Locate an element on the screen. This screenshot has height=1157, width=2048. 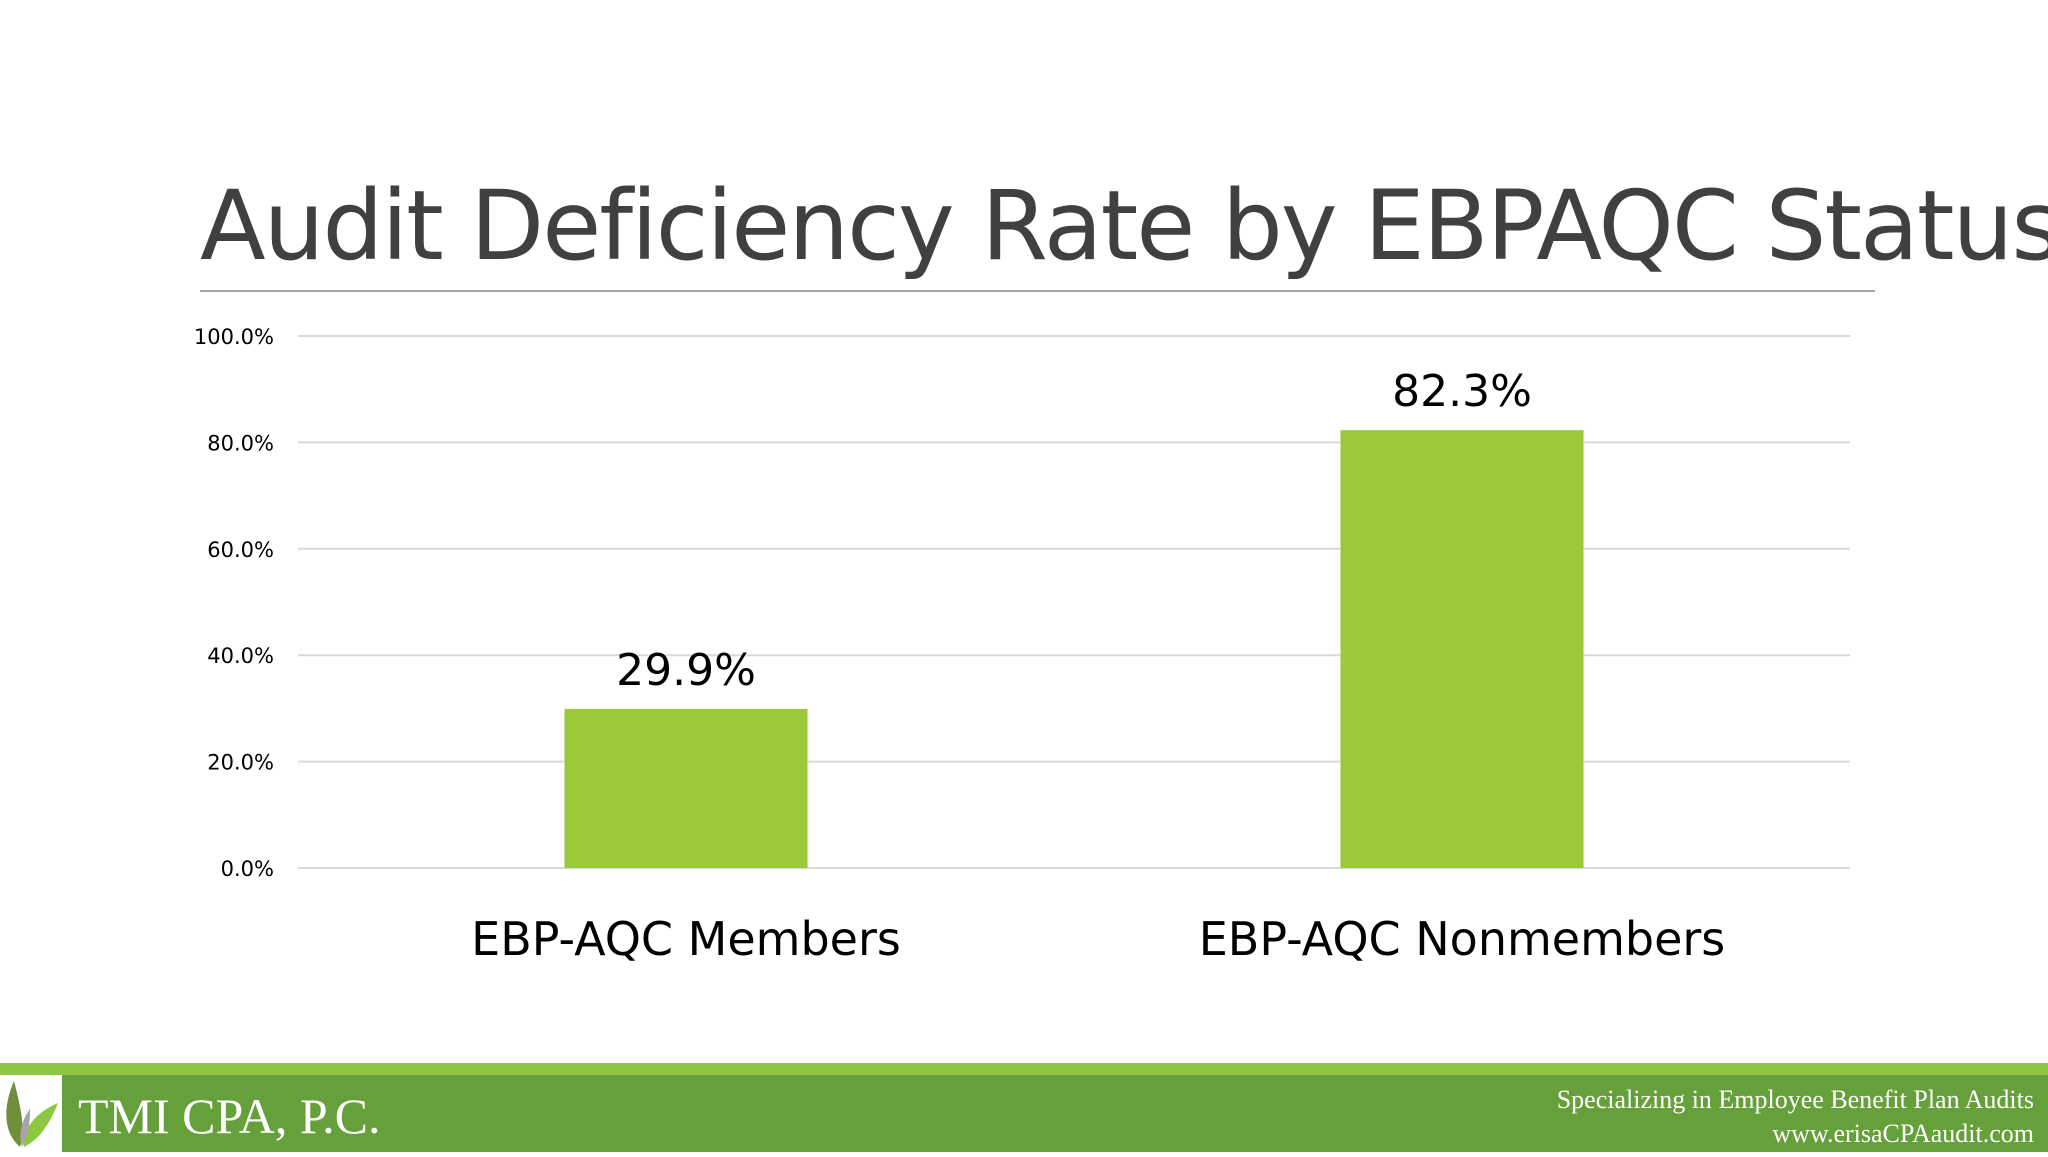
website-link: www.erisaCPAaudit.com is located at coordinates (1903, 1133).